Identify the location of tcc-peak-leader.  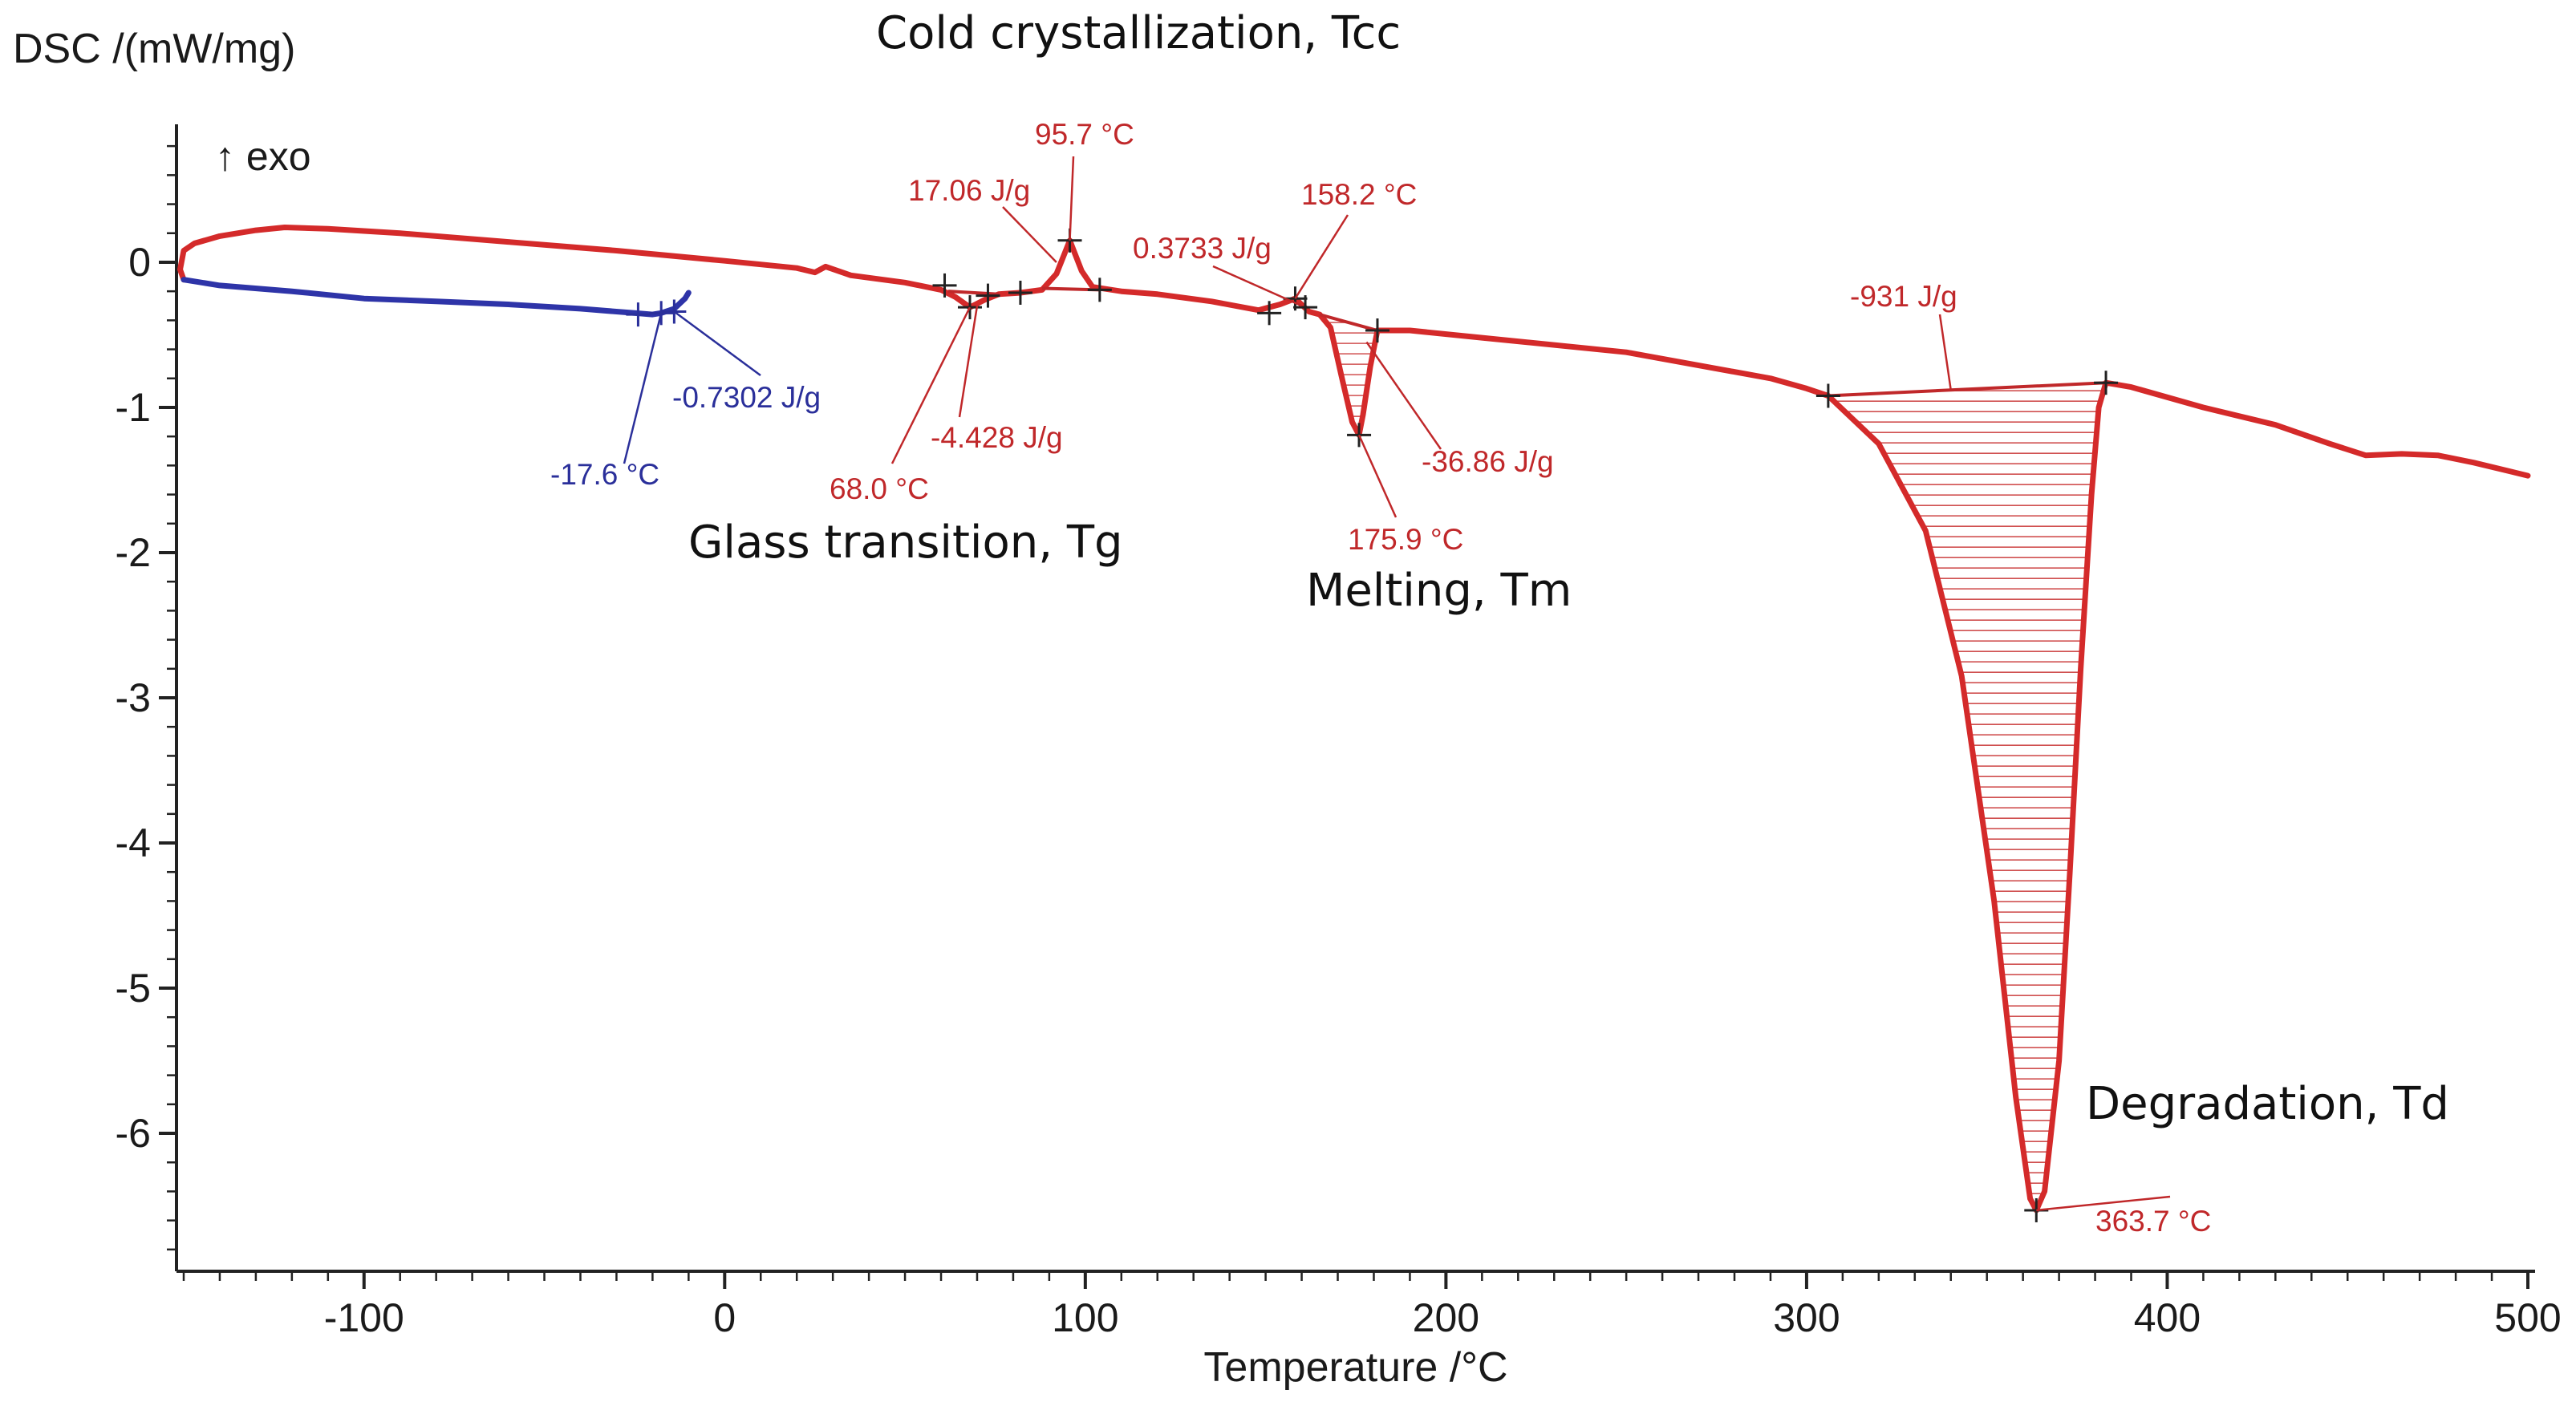
(1072, 198).